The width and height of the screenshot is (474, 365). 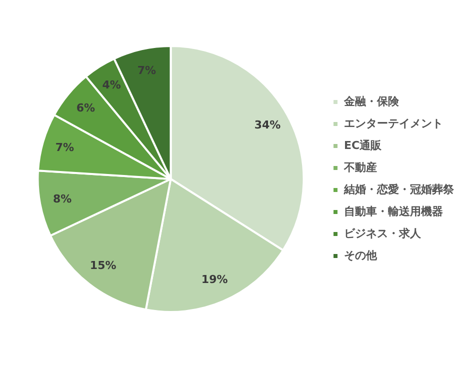 I want to click on legend-label: ビジネス・求人, so click(x=383, y=233).